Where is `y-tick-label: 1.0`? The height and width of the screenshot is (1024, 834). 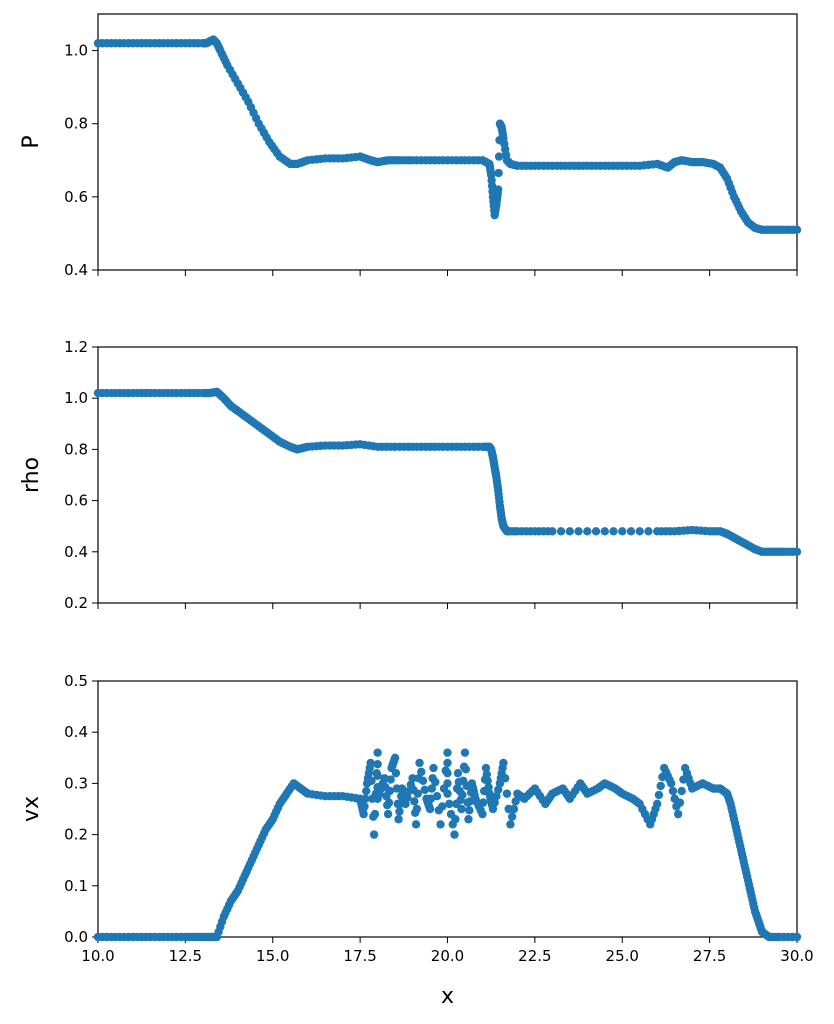
y-tick-label: 1.0 is located at coordinates (76, 51).